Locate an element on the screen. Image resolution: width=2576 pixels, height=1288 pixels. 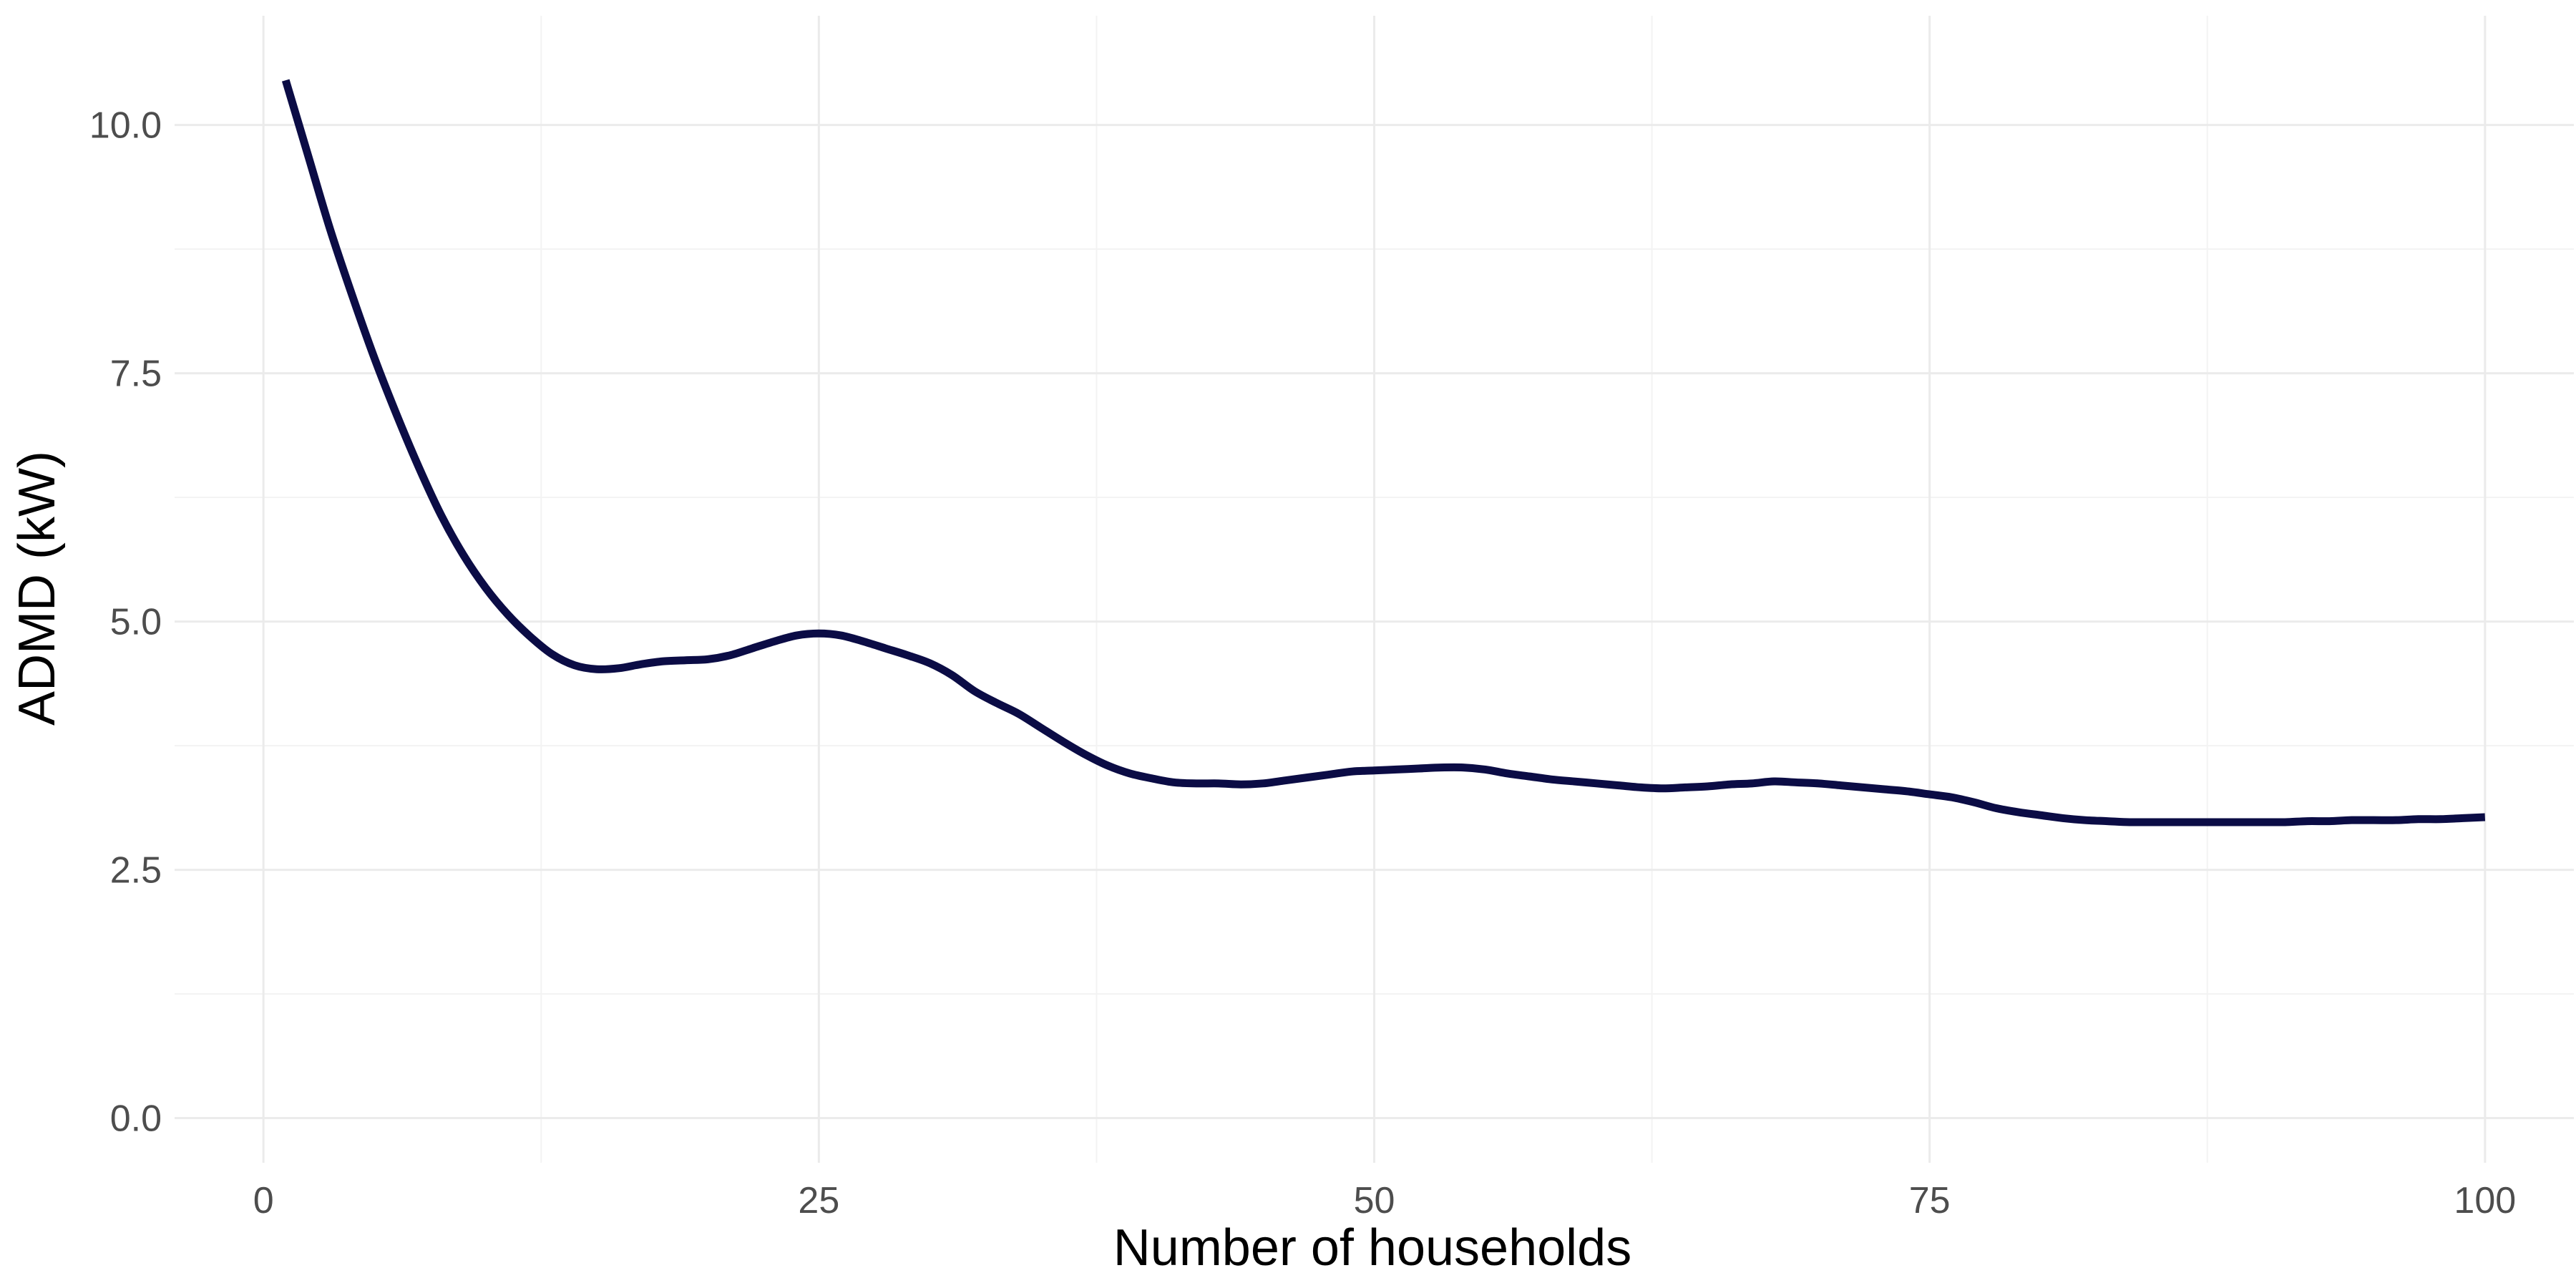
y-axis-tick-labels: 0.0 2.5 5.0 7.5 10.0 is located at coordinates (125, 622).